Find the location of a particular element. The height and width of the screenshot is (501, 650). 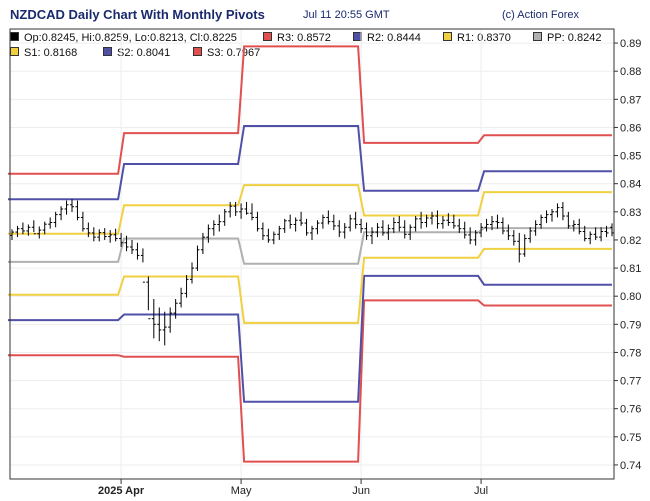

y-tick-label: 0.75 is located at coordinates (630, 438).